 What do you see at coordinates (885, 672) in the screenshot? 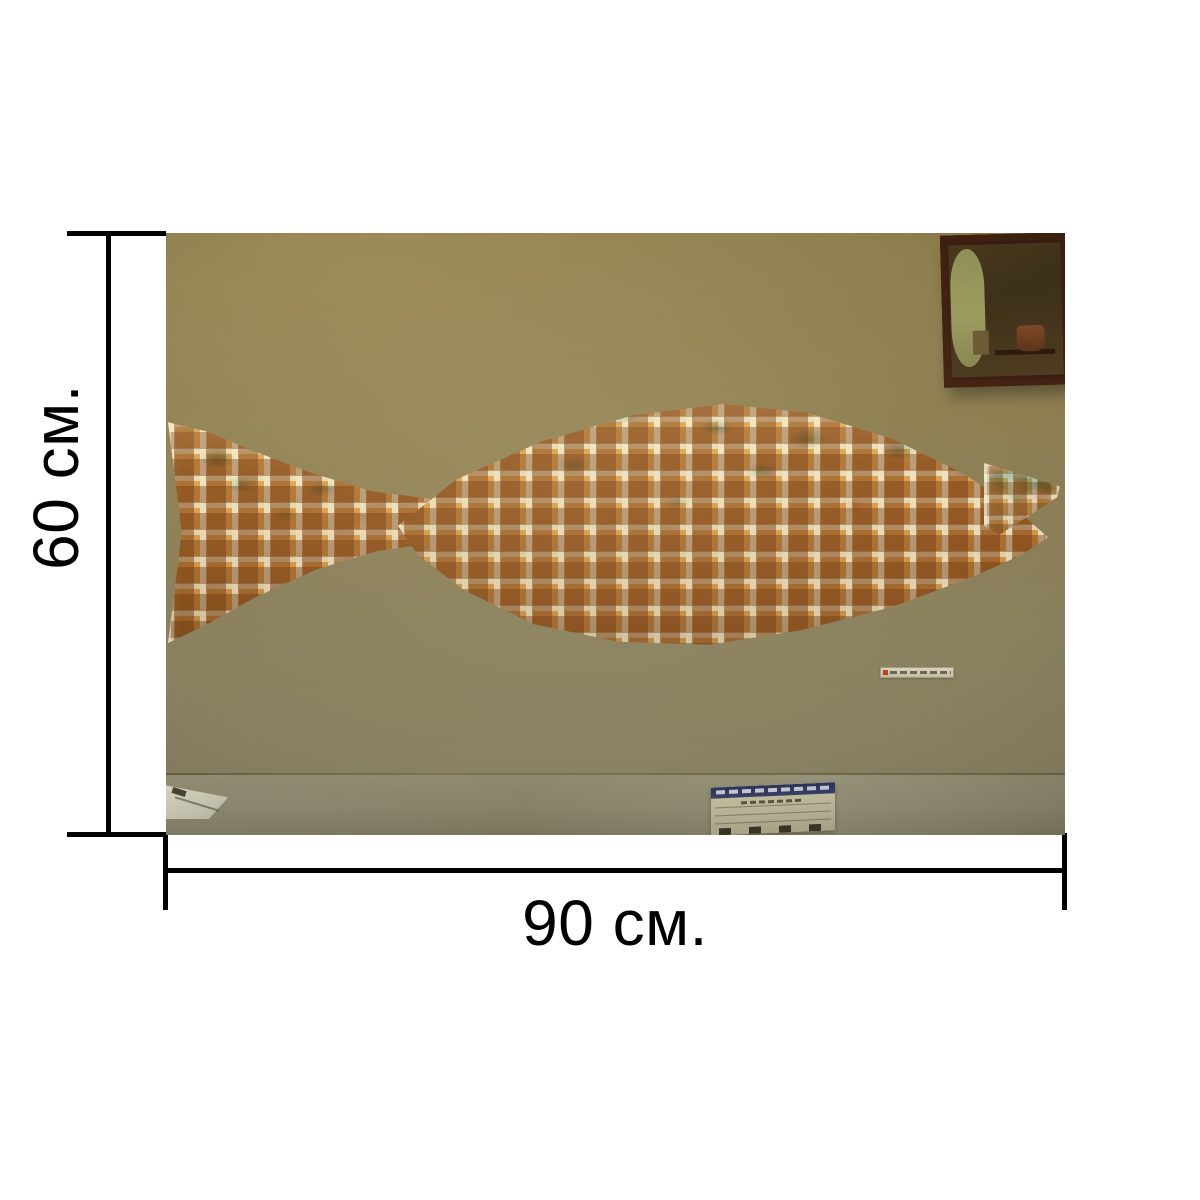
I see `wall-label-dot` at bounding box center [885, 672].